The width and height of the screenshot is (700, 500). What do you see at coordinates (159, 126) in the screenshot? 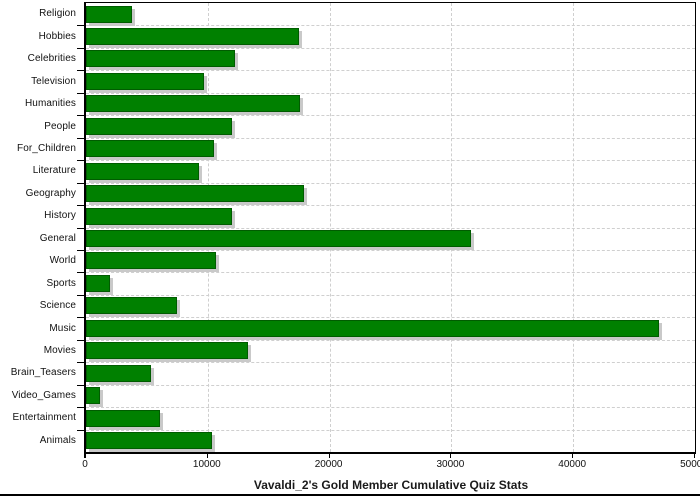
I see `bar-people` at bounding box center [159, 126].